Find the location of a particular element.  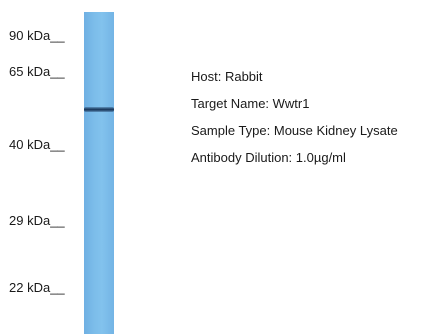

blot-lane is located at coordinates (99, 173).